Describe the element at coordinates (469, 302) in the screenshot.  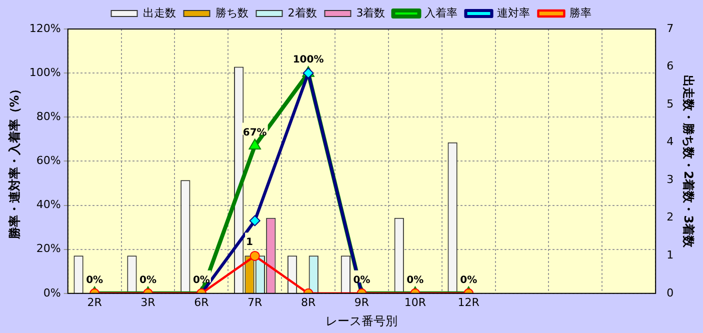
I see `x-tick-label: 12R` at that location.